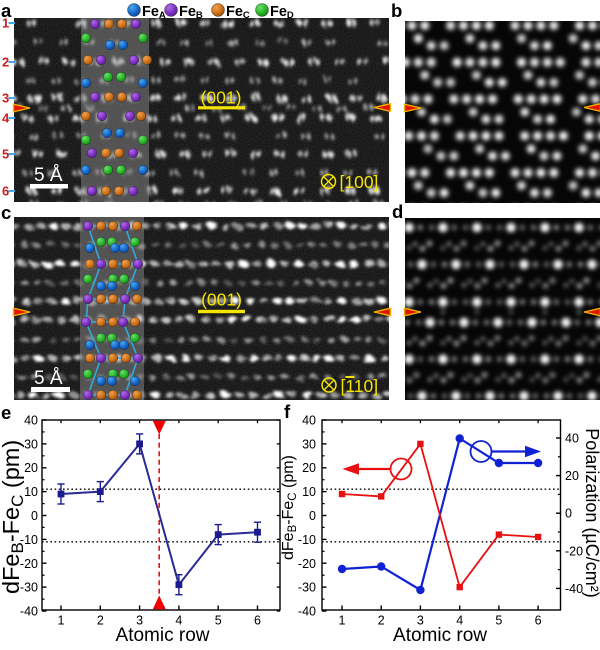 The height and width of the screenshot is (650, 600). I want to click on svg-text: [100], so click(359, 182).